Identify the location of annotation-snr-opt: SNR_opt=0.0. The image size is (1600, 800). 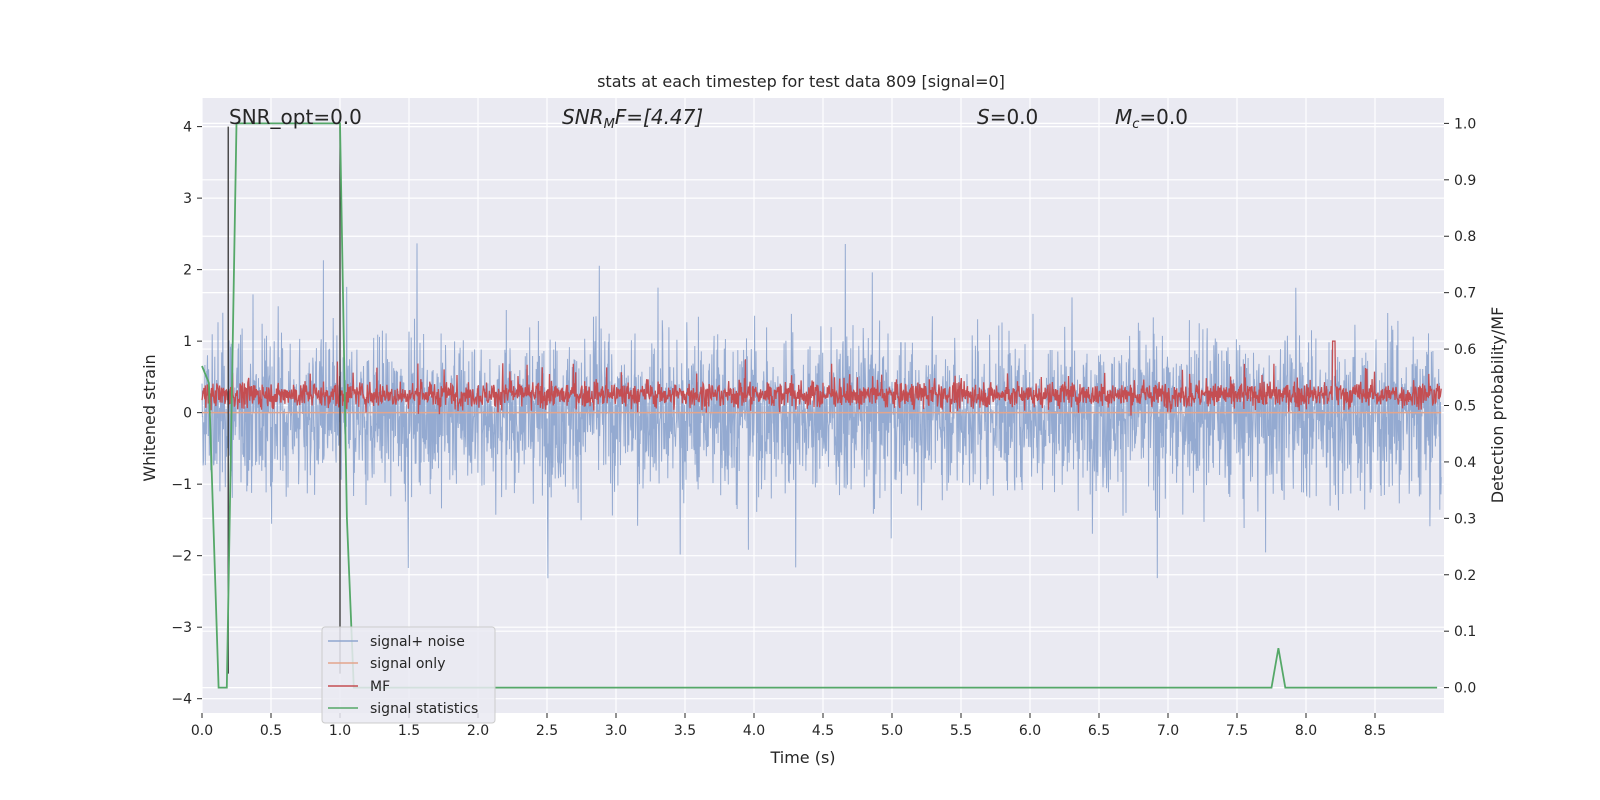
(295, 117).